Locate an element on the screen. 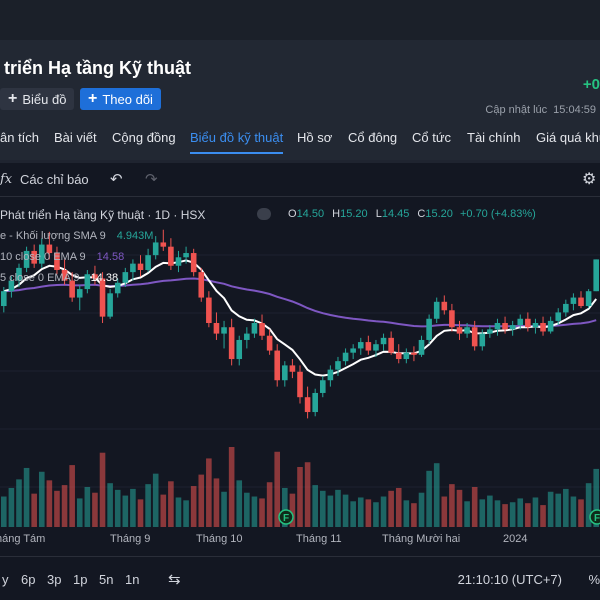  ohlc-close: 15.20 is located at coordinates (439, 214).